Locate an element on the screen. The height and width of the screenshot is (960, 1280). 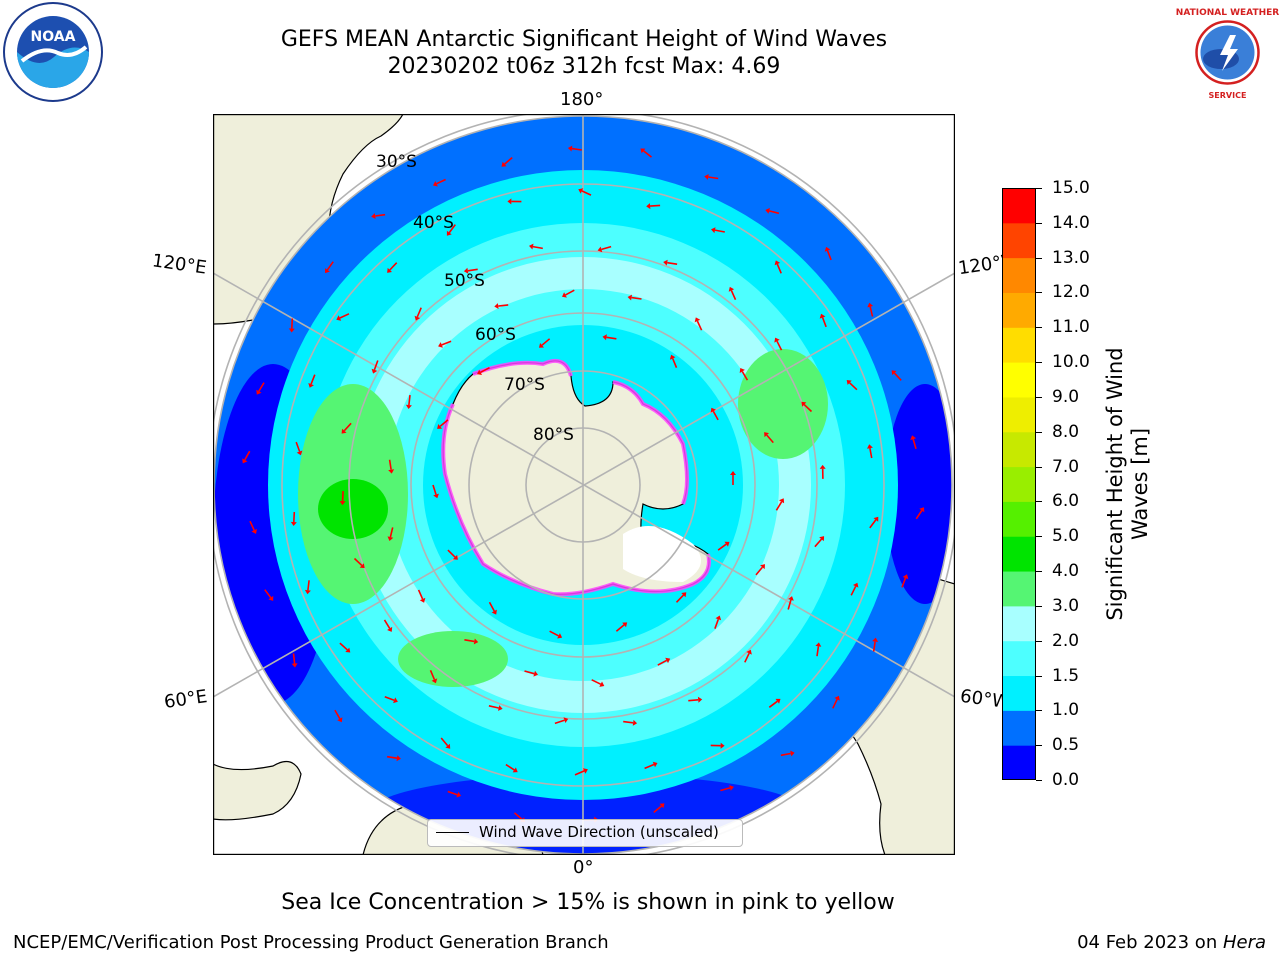
colorbar-tick-label: 15.0 is located at coordinates (1071, 188).